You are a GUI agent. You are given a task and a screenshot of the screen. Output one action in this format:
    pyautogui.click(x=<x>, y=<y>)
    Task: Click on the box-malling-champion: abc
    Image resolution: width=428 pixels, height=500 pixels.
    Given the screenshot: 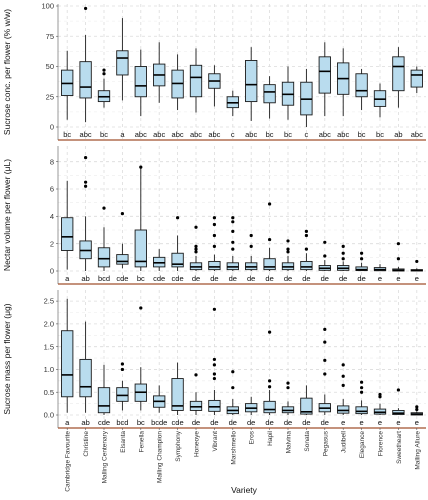 What is the action you would take?
    pyautogui.click(x=159, y=90)
    